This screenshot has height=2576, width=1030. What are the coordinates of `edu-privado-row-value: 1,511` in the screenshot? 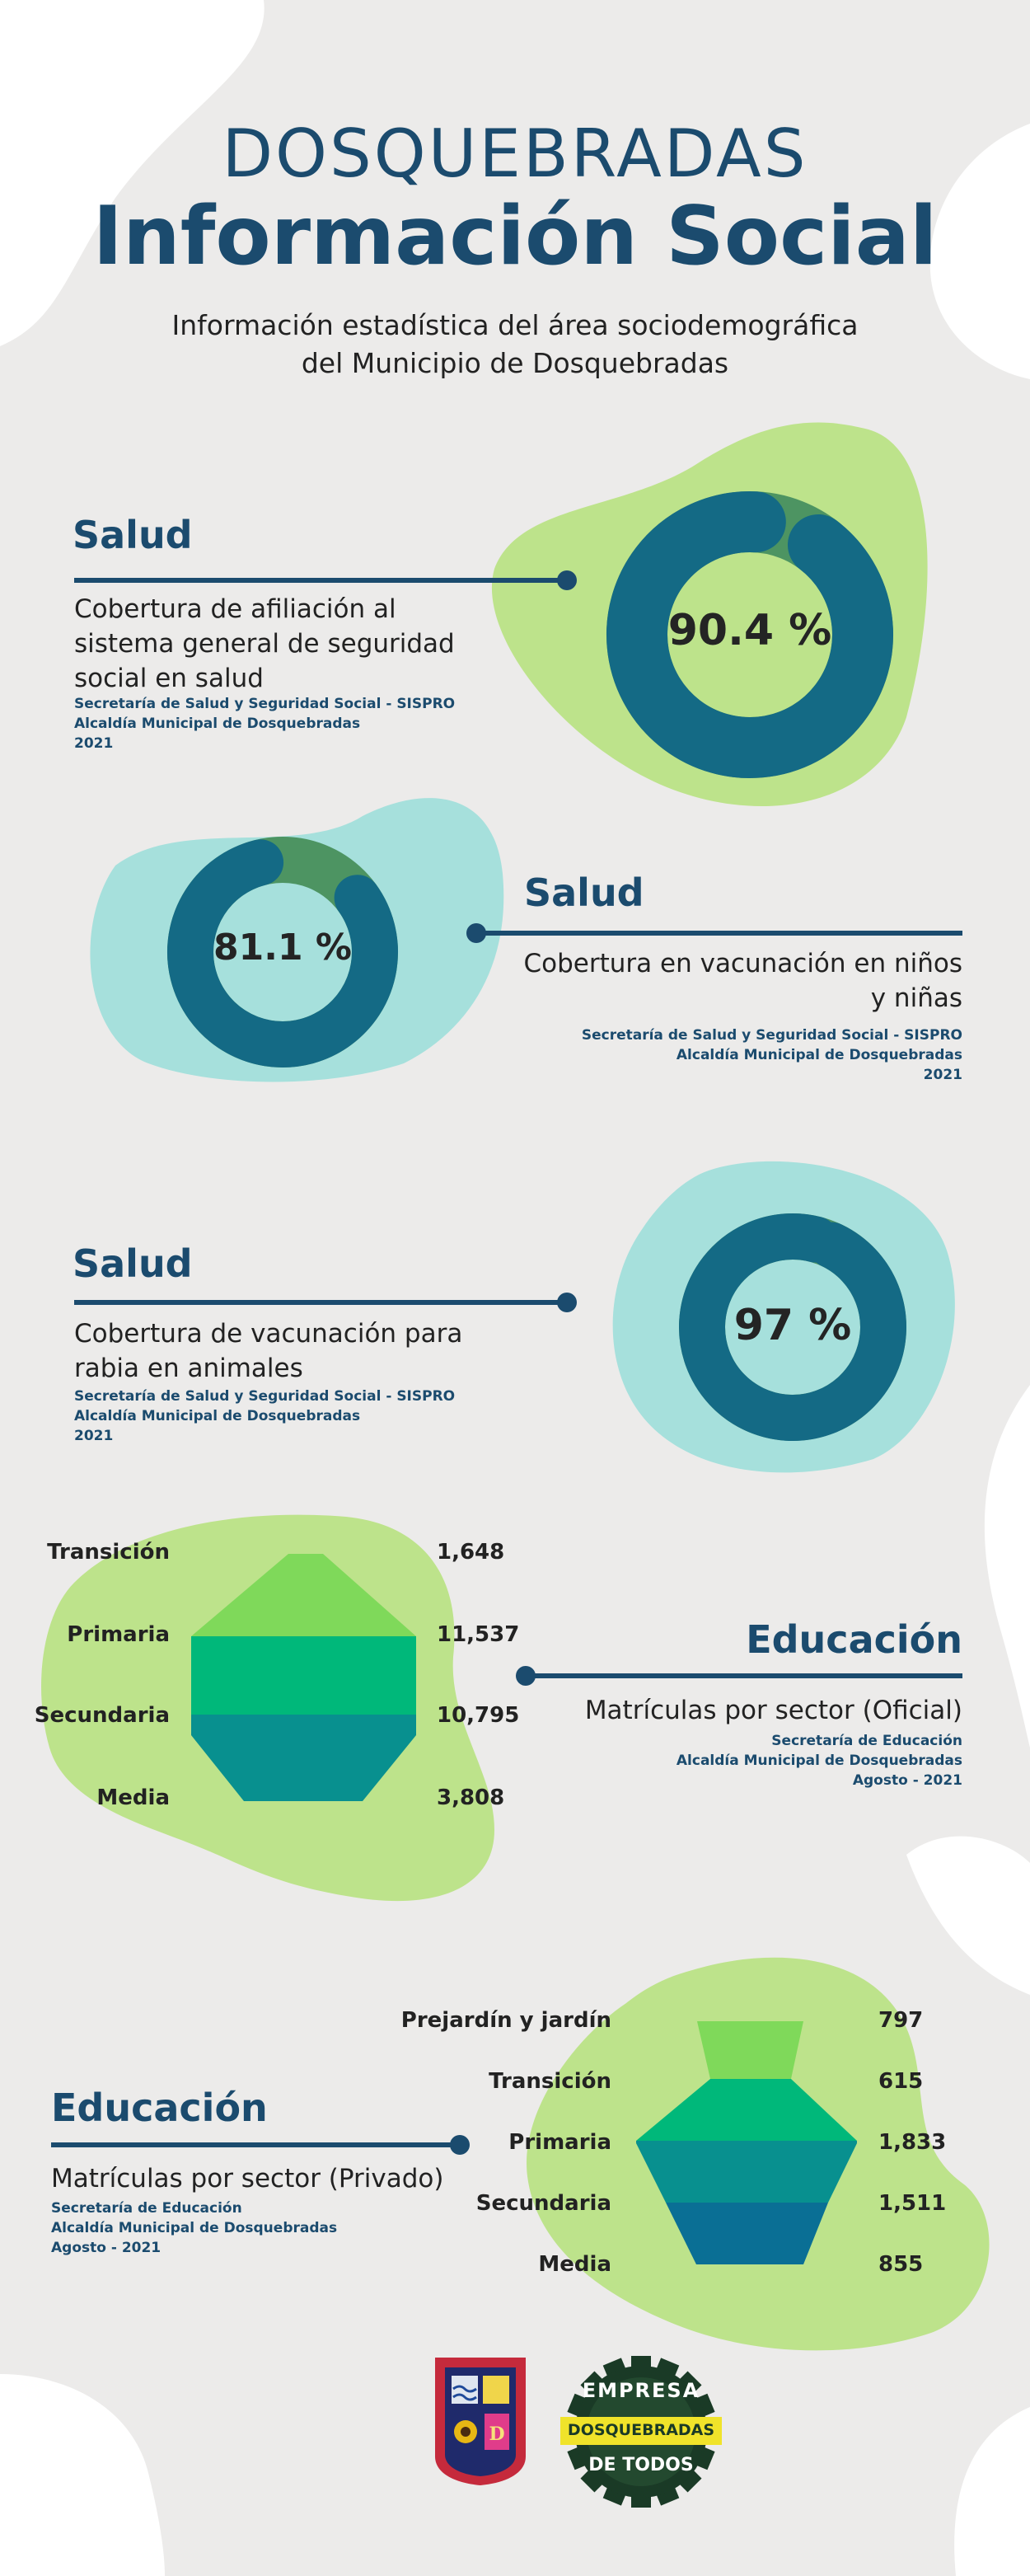 It's located at (912, 2203).